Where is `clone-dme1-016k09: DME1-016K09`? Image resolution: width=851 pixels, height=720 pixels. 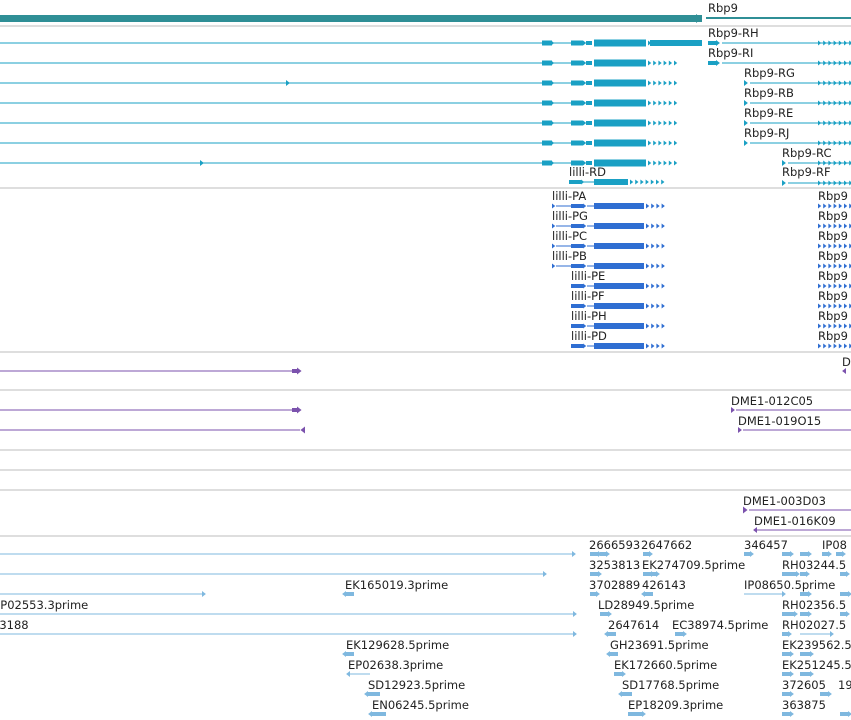
clone-dme1-016k09: DME1-016K09 is located at coordinates (802, 523).